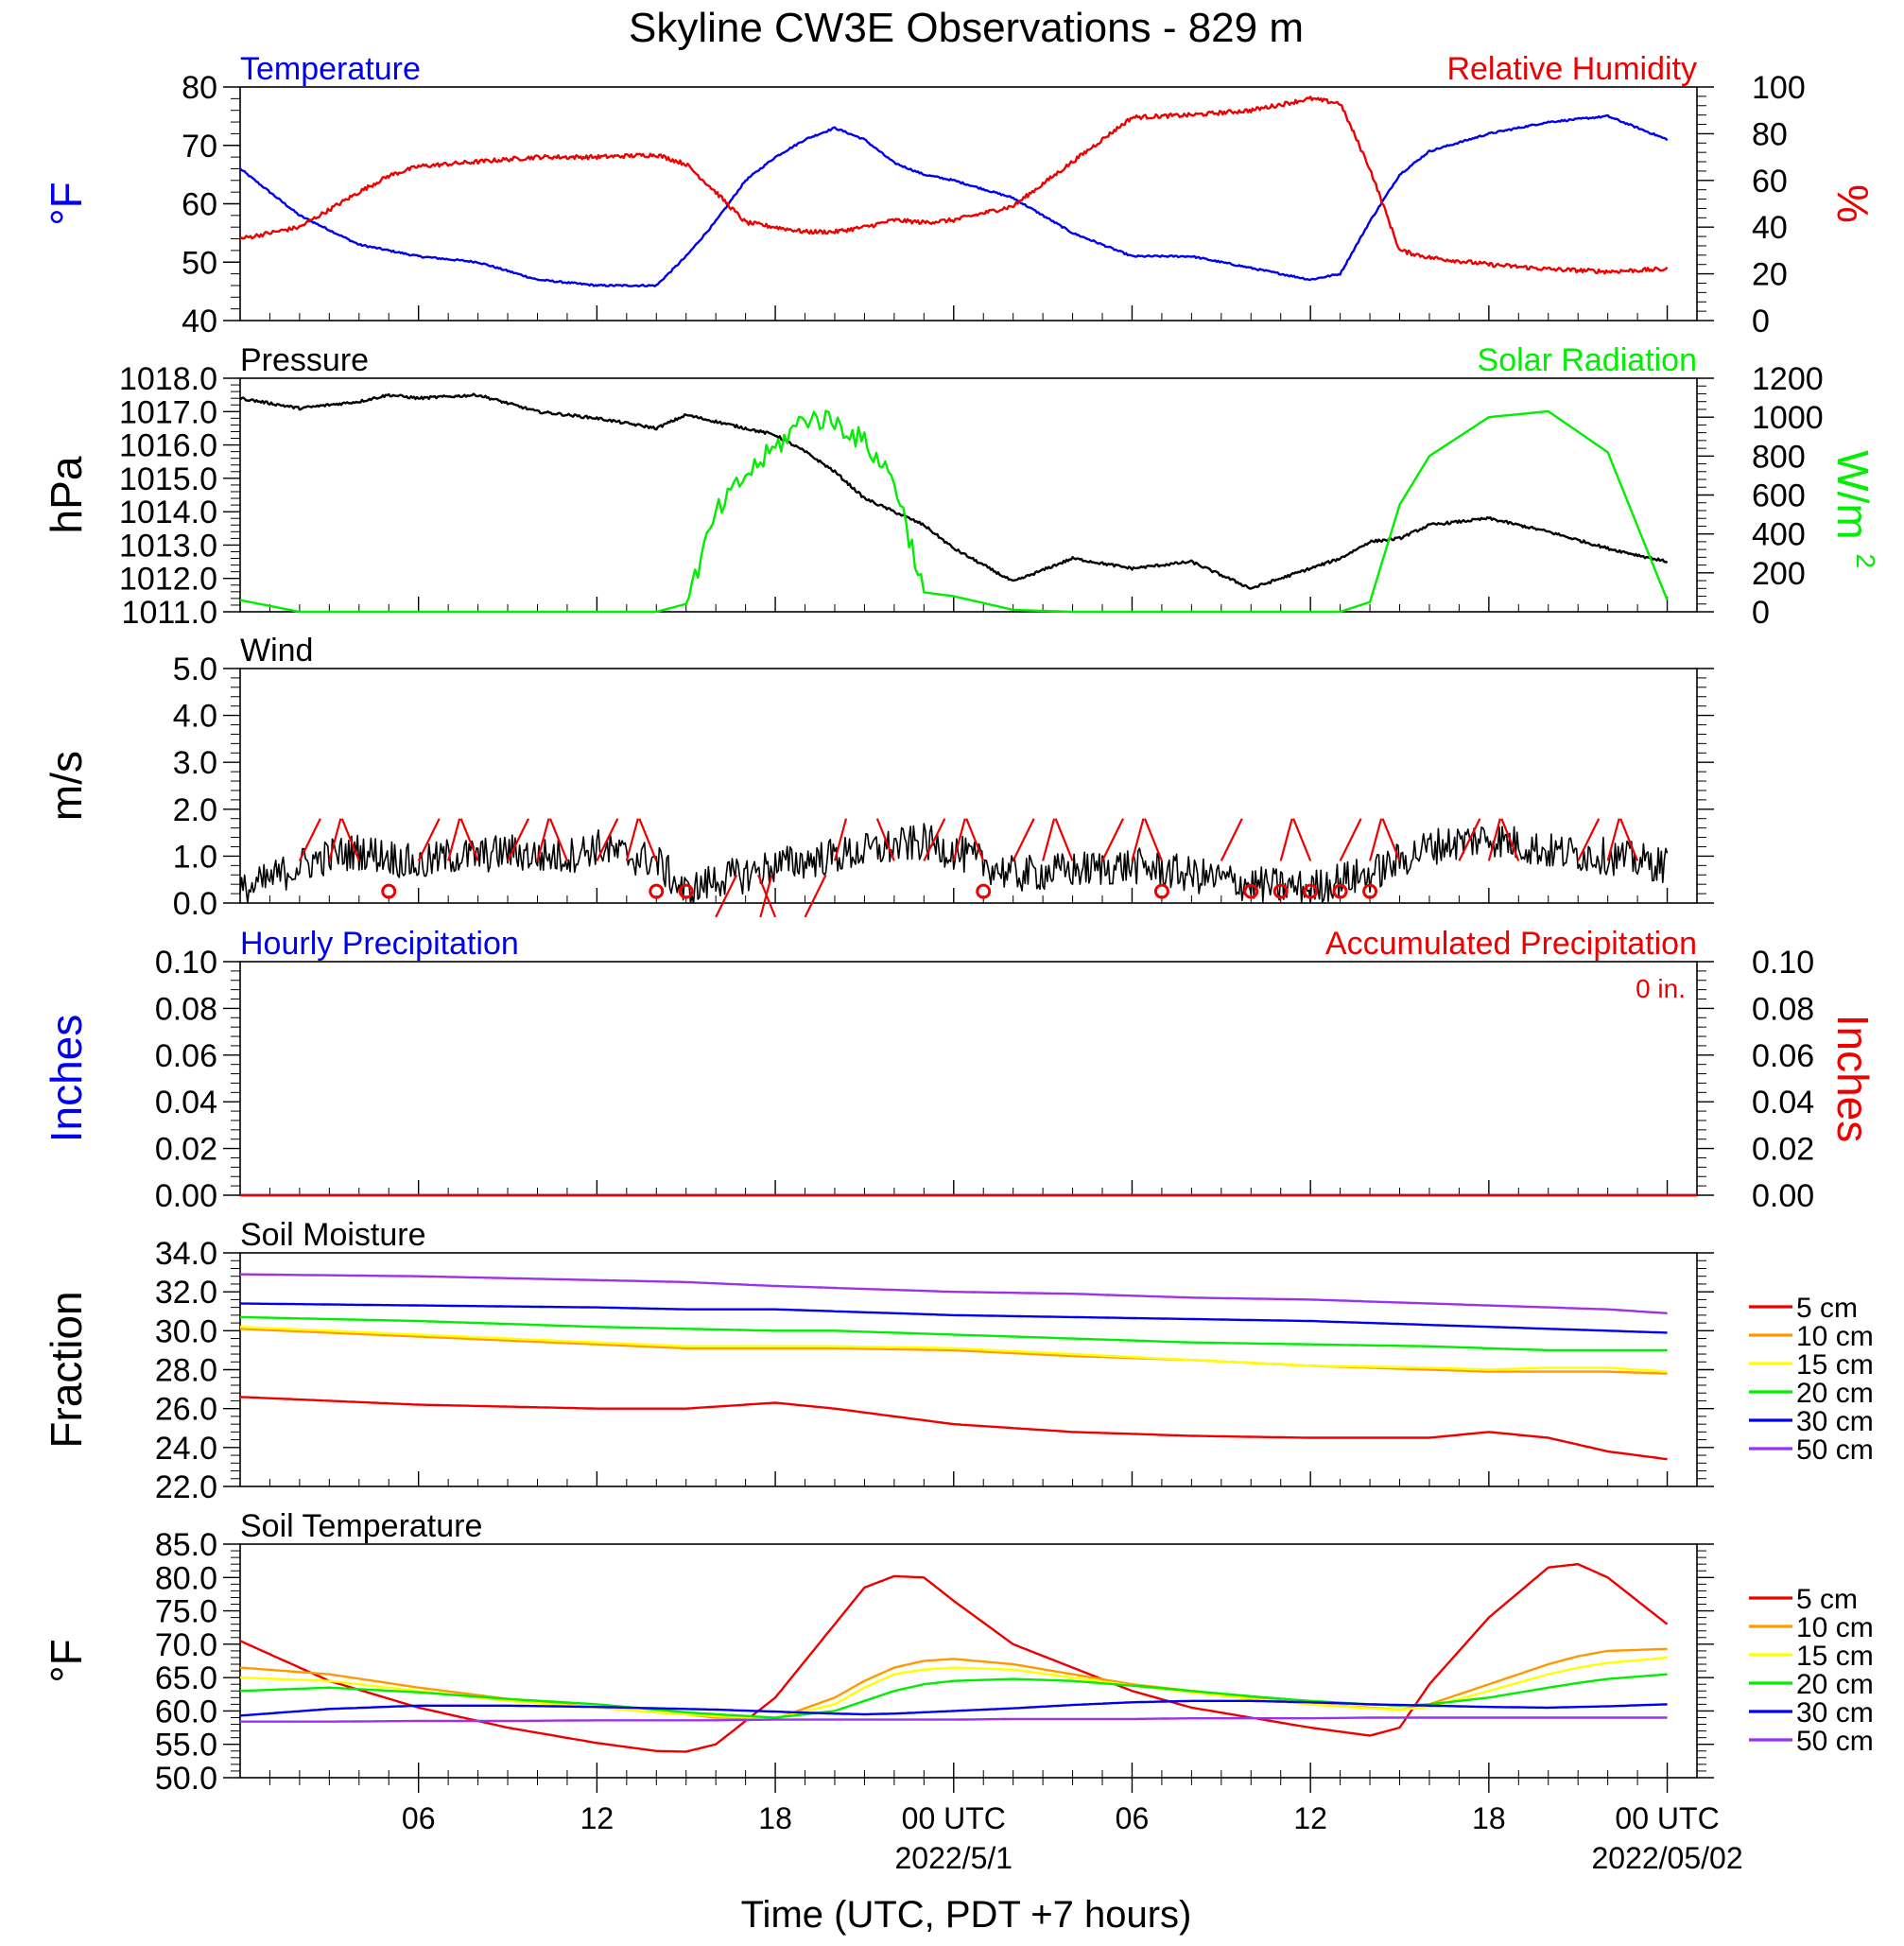 The image size is (1904, 1946). Describe the element at coordinates (954, 1429) in the screenshot. I see `series-line-5-cm` at that location.